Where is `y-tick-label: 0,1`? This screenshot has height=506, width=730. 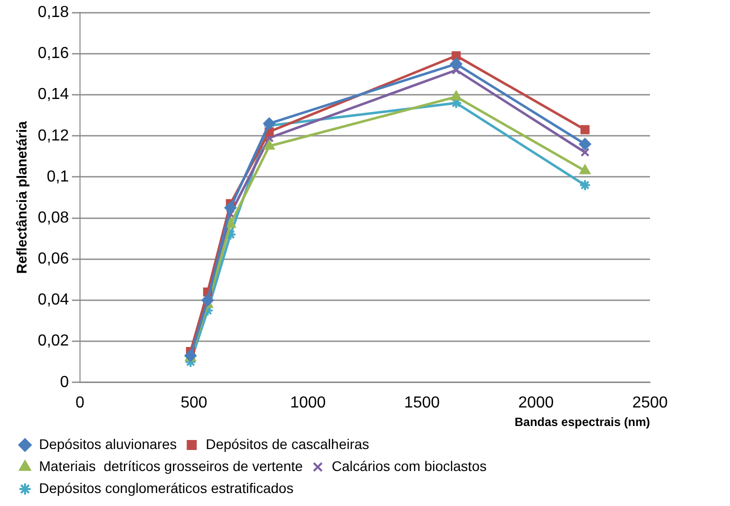 y-tick-label: 0,1 is located at coordinates (58, 177).